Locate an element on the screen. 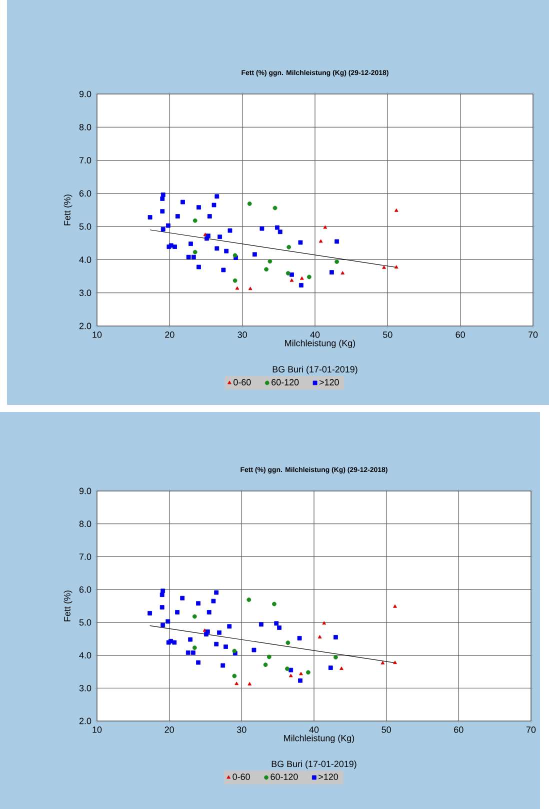 The width and height of the screenshot is (549, 809). y-tick-label: 4.0 is located at coordinates (85, 259).